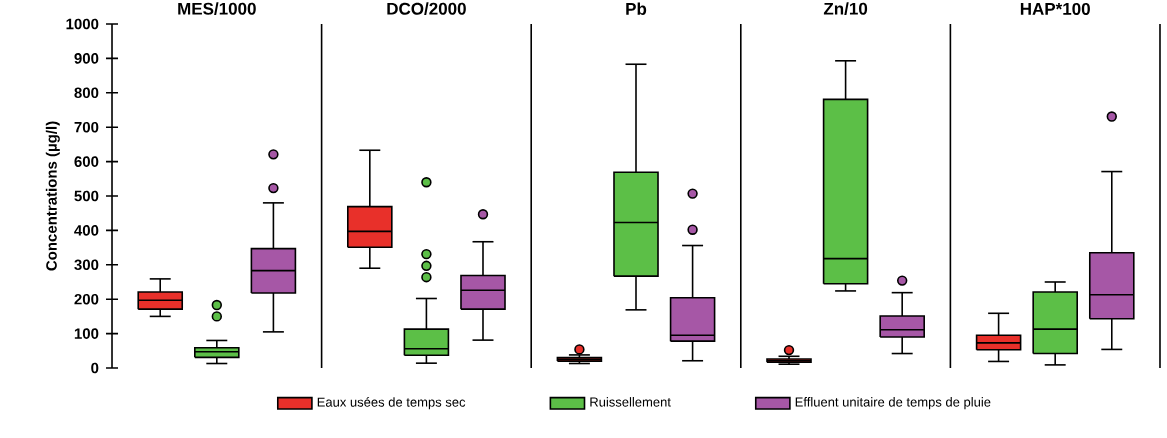  I want to click on x-tick-label: Pb, so click(636, 8).